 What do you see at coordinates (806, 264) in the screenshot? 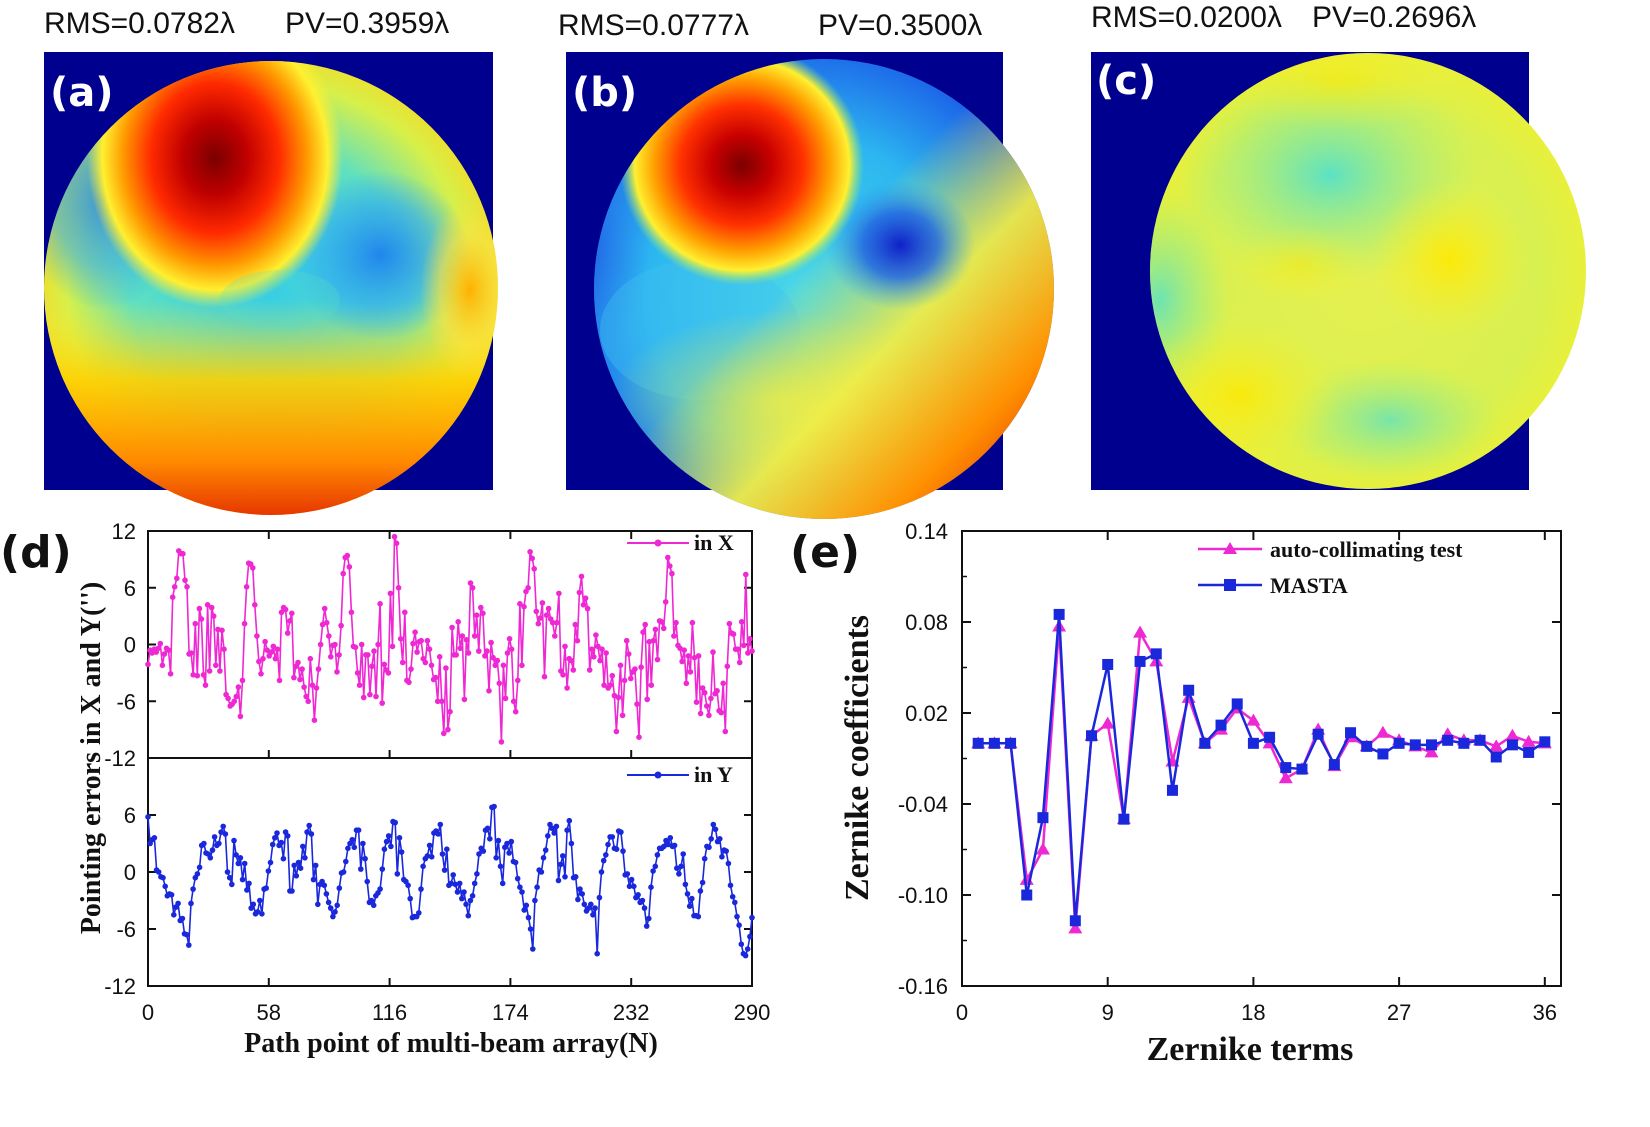
I see `wavefront-panel-b: RMS=0.0777λ PV=0.3500λ (b)` at bounding box center [806, 264].